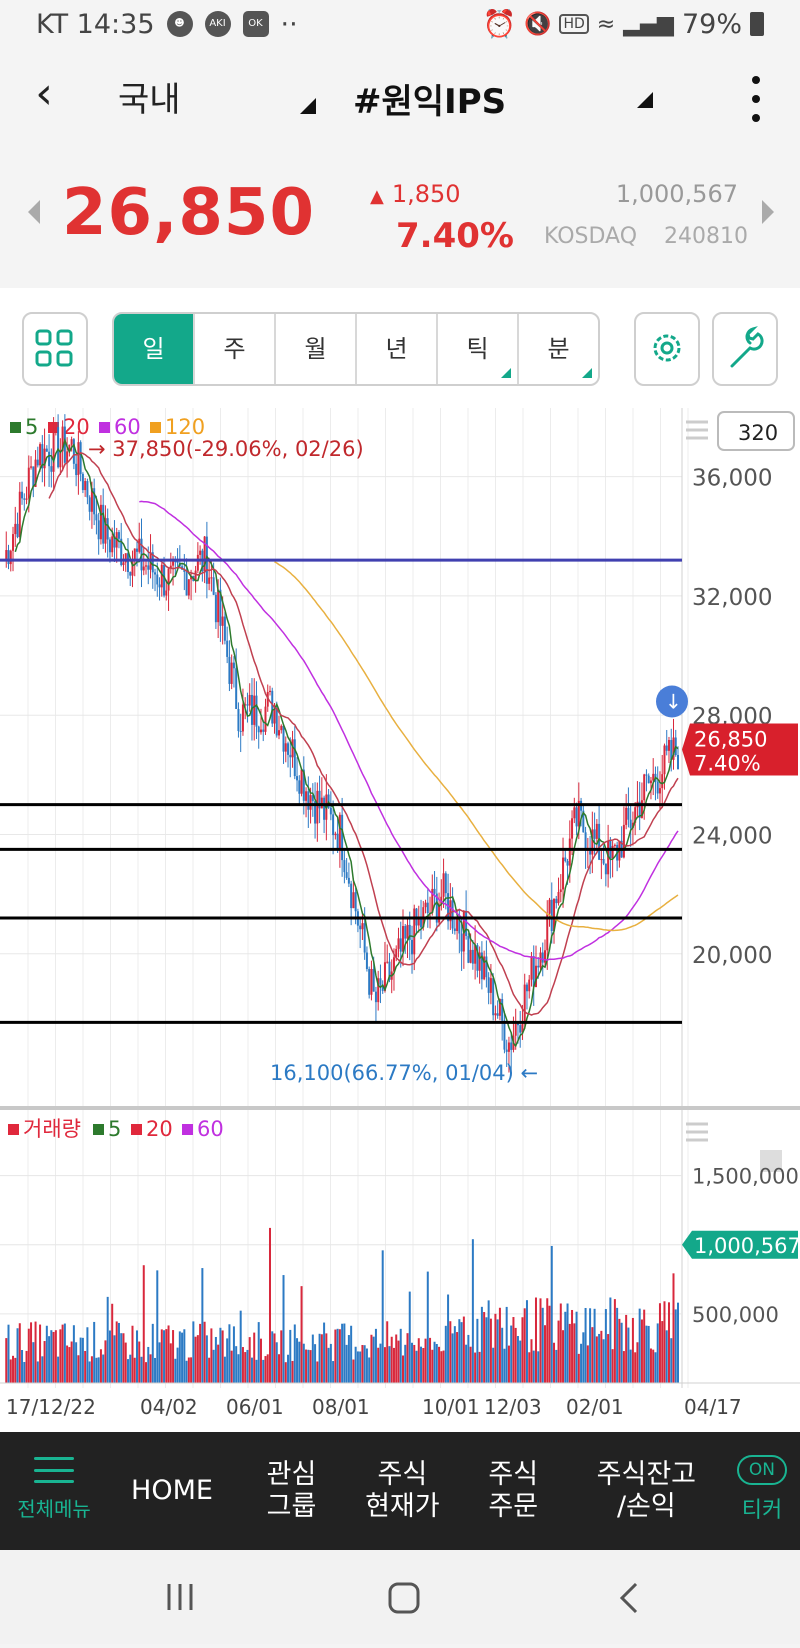 The image size is (800, 1648). I want to click on tab-minute: 분, so click(558, 349).